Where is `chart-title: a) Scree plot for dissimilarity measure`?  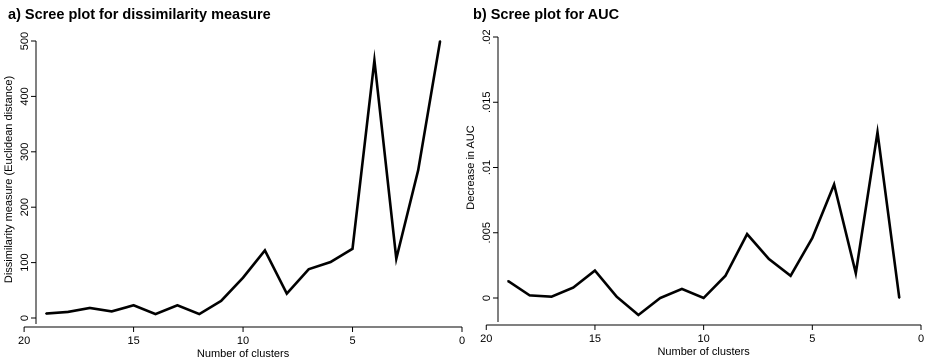
chart-title: a) Scree plot for dissimilarity measure is located at coordinates (139, 15).